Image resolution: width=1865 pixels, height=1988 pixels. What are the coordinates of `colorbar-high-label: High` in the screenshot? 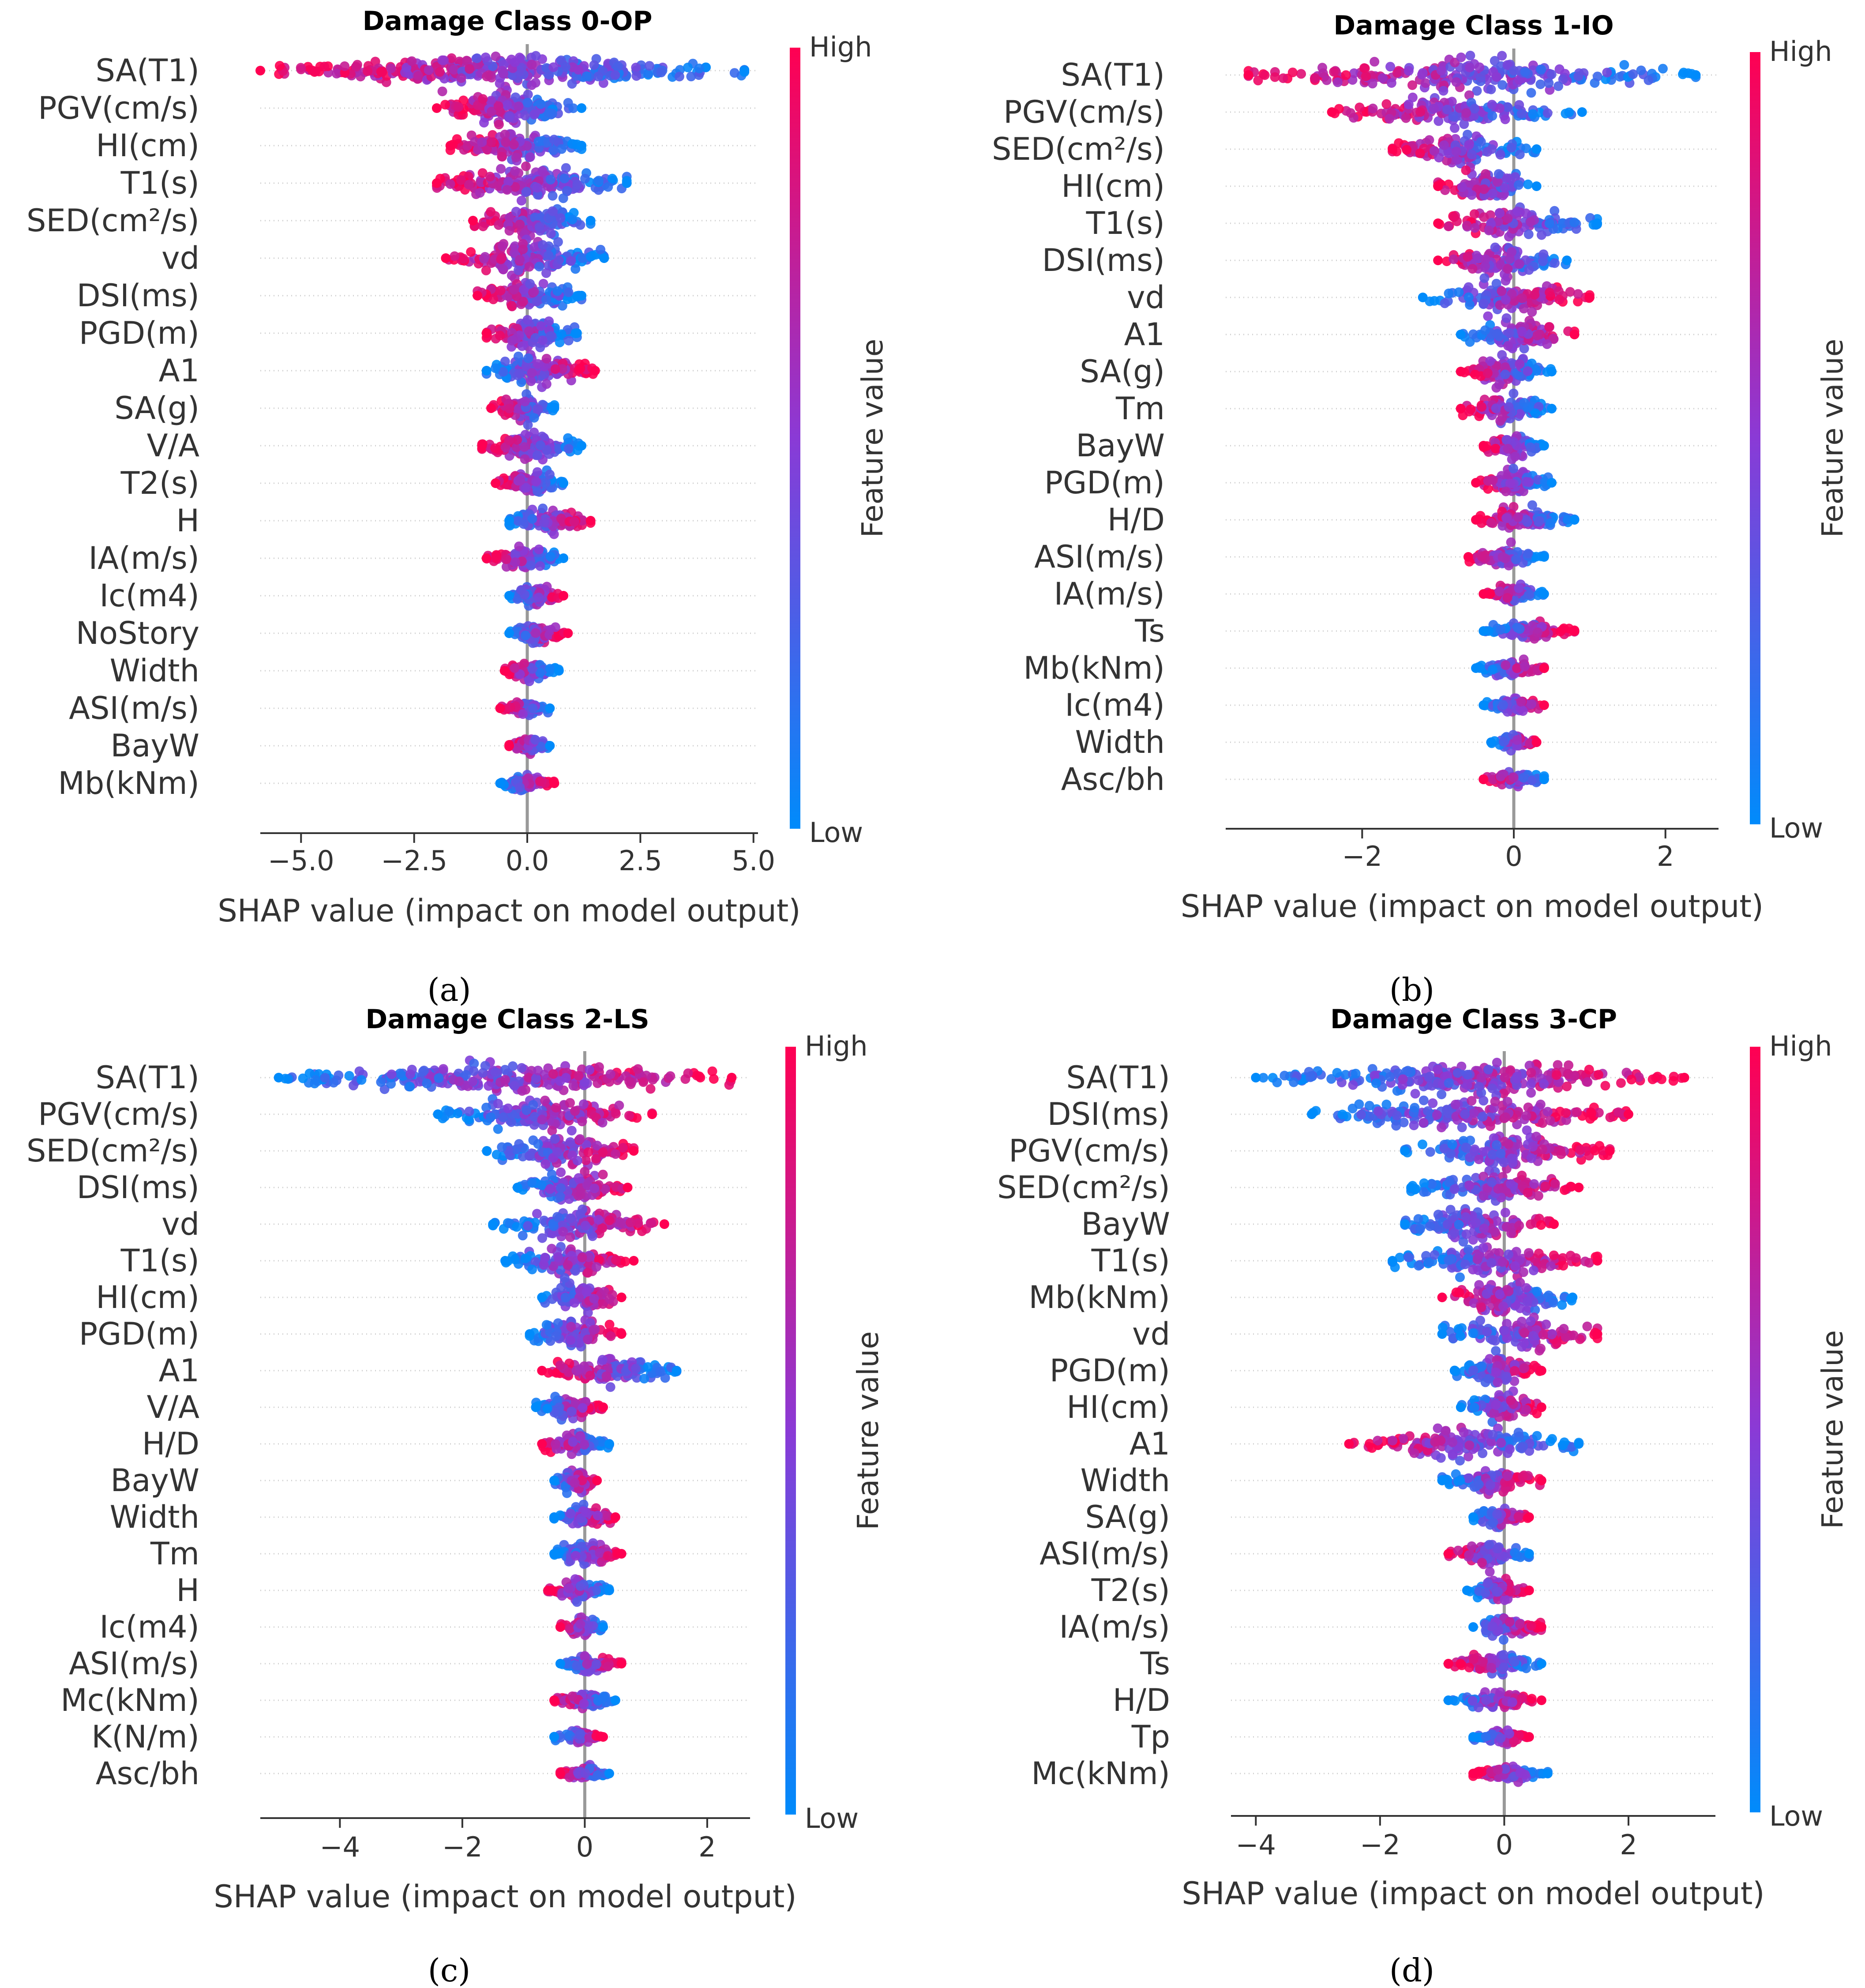 It's located at (1800, 51).